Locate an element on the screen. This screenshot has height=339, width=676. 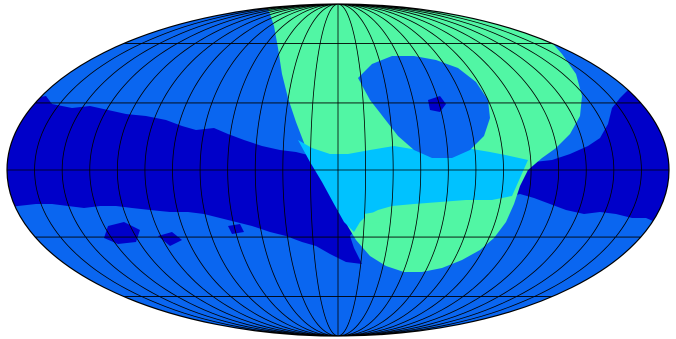
dark-loop-speckle is located at coordinates (437, 104).